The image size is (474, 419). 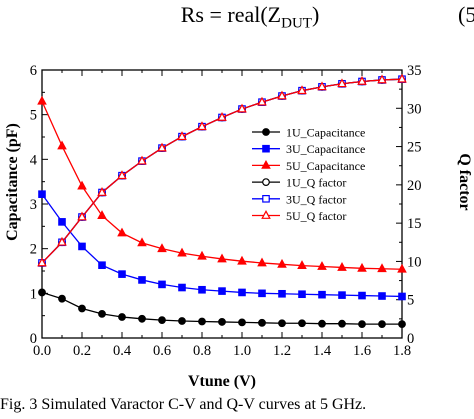 What do you see at coordinates (266, 182) in the screenshot?
I see `legend-marker-1u-q-factor` at bounding box center [266, 182].